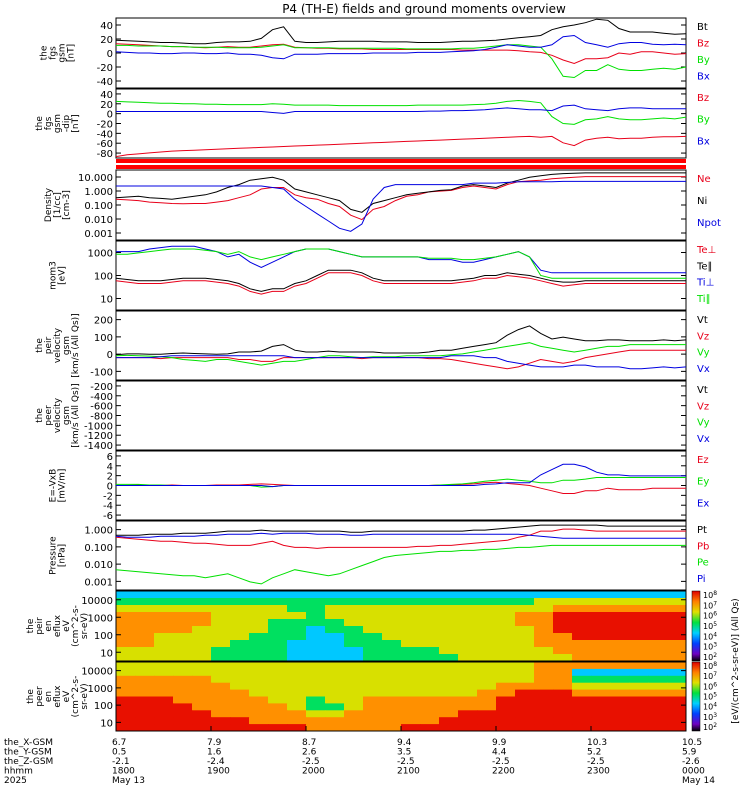 Image resolution: width=750 pixels, height=800 pixels. I want to click on x-tick-value: 2100, so click(408, 772).